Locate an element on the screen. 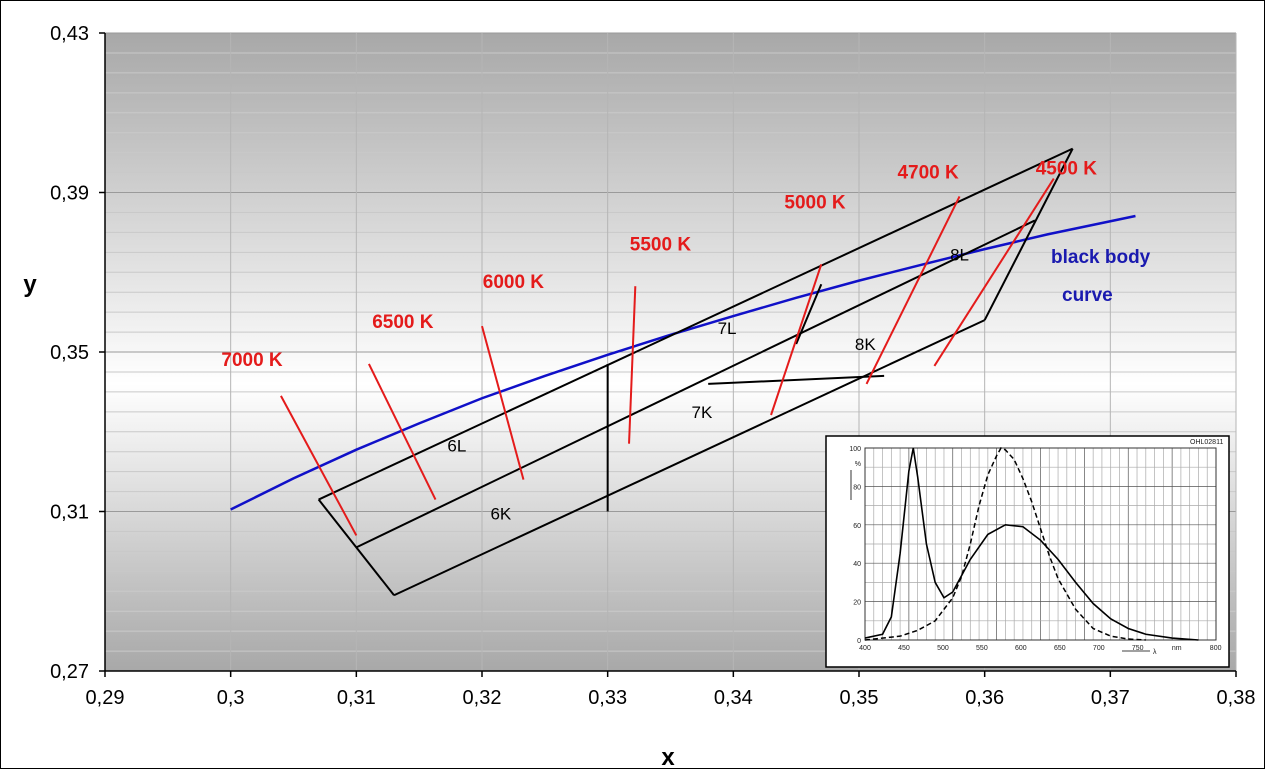 The height and width of the screenshot is (769, 1265). bin-label: 6L is located at coordinates (456, 446).